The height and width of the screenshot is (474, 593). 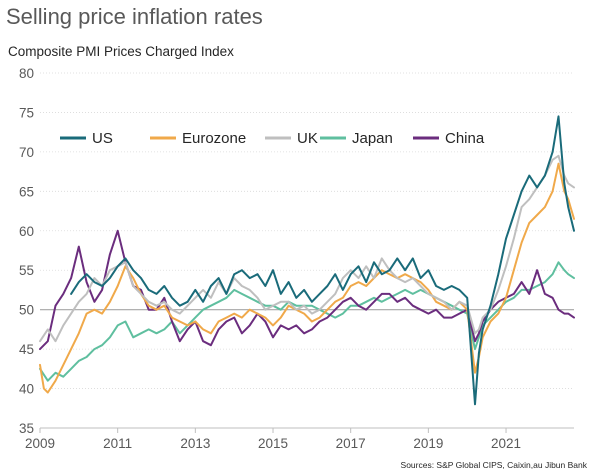 I want to click on legend-label: UK, so click(x=307, y=138).